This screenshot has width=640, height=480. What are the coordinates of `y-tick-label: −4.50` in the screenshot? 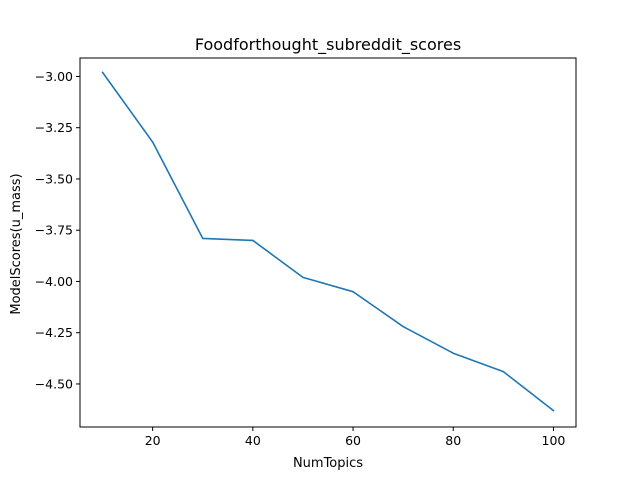 It's located at (54, 383).